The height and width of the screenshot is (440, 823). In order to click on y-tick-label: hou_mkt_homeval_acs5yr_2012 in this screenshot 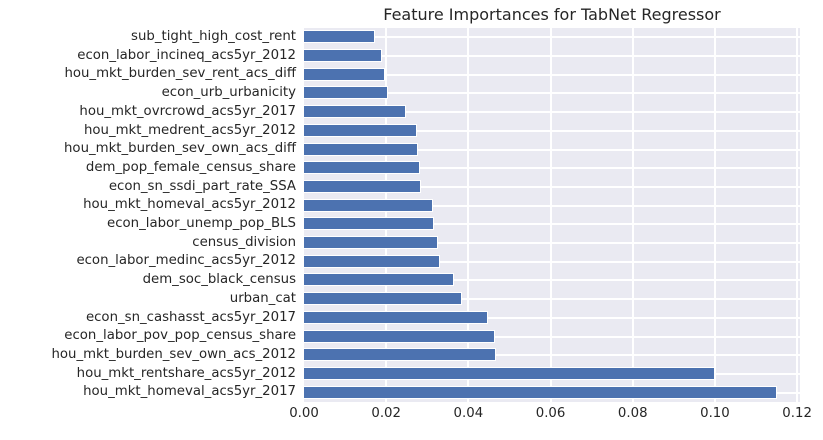, I will do `click(189, 205)`.